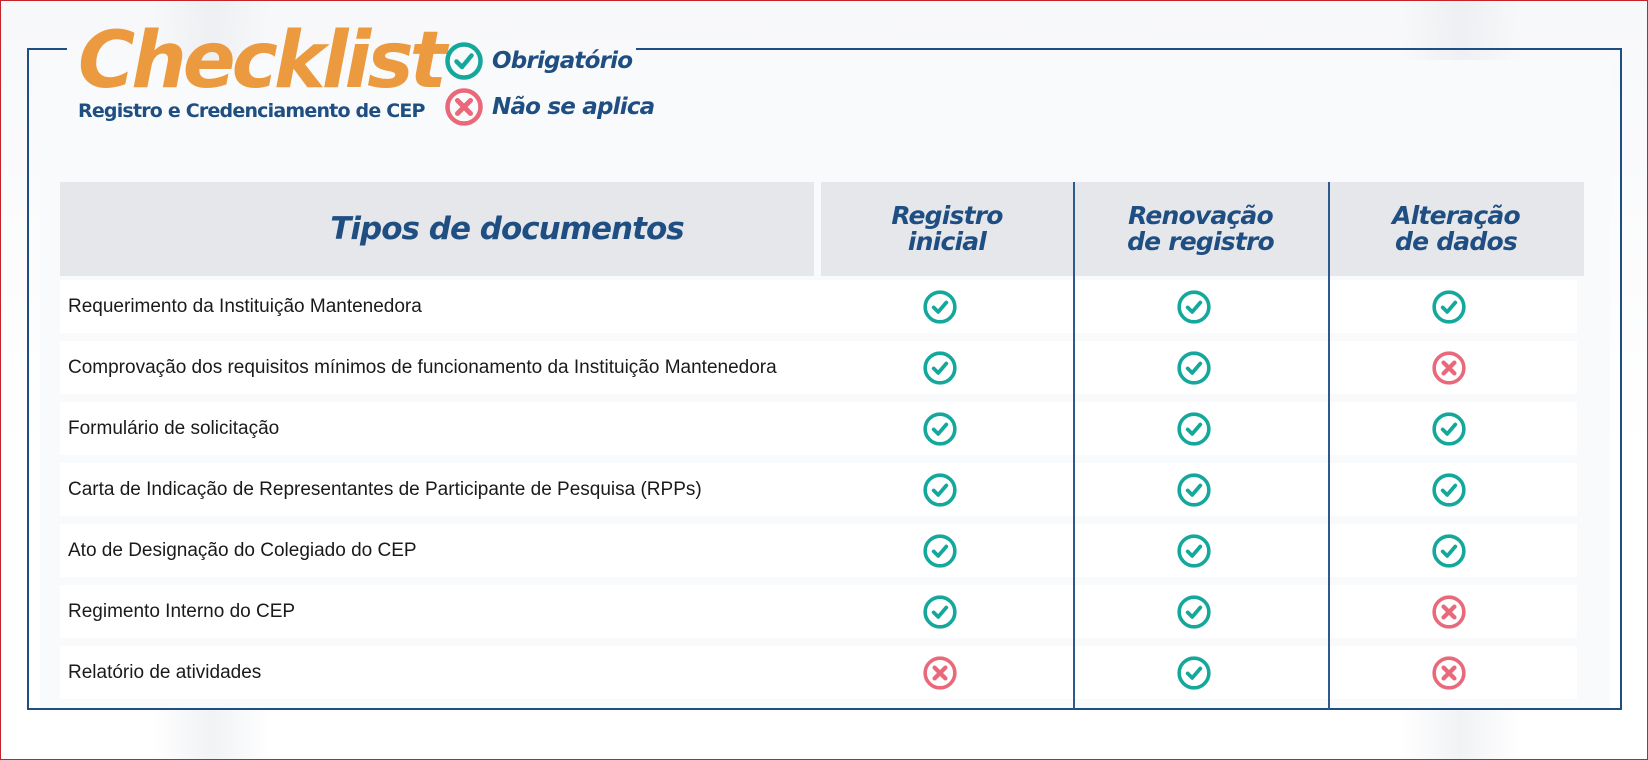 This screenshot has width=1648, height=760. Describe the element at coordinates (1201, 215) in the screenshot. I see `header-line: Renovação` at that location.